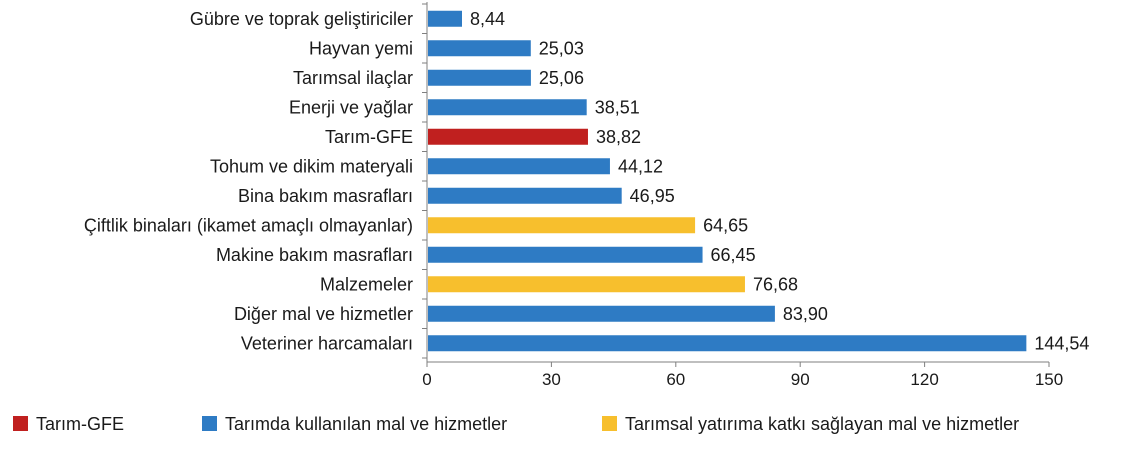 This screenshot has height=450, width=1136. I want to click on category-label-5: Tohum ve dikim materyali, so click(311, 166).